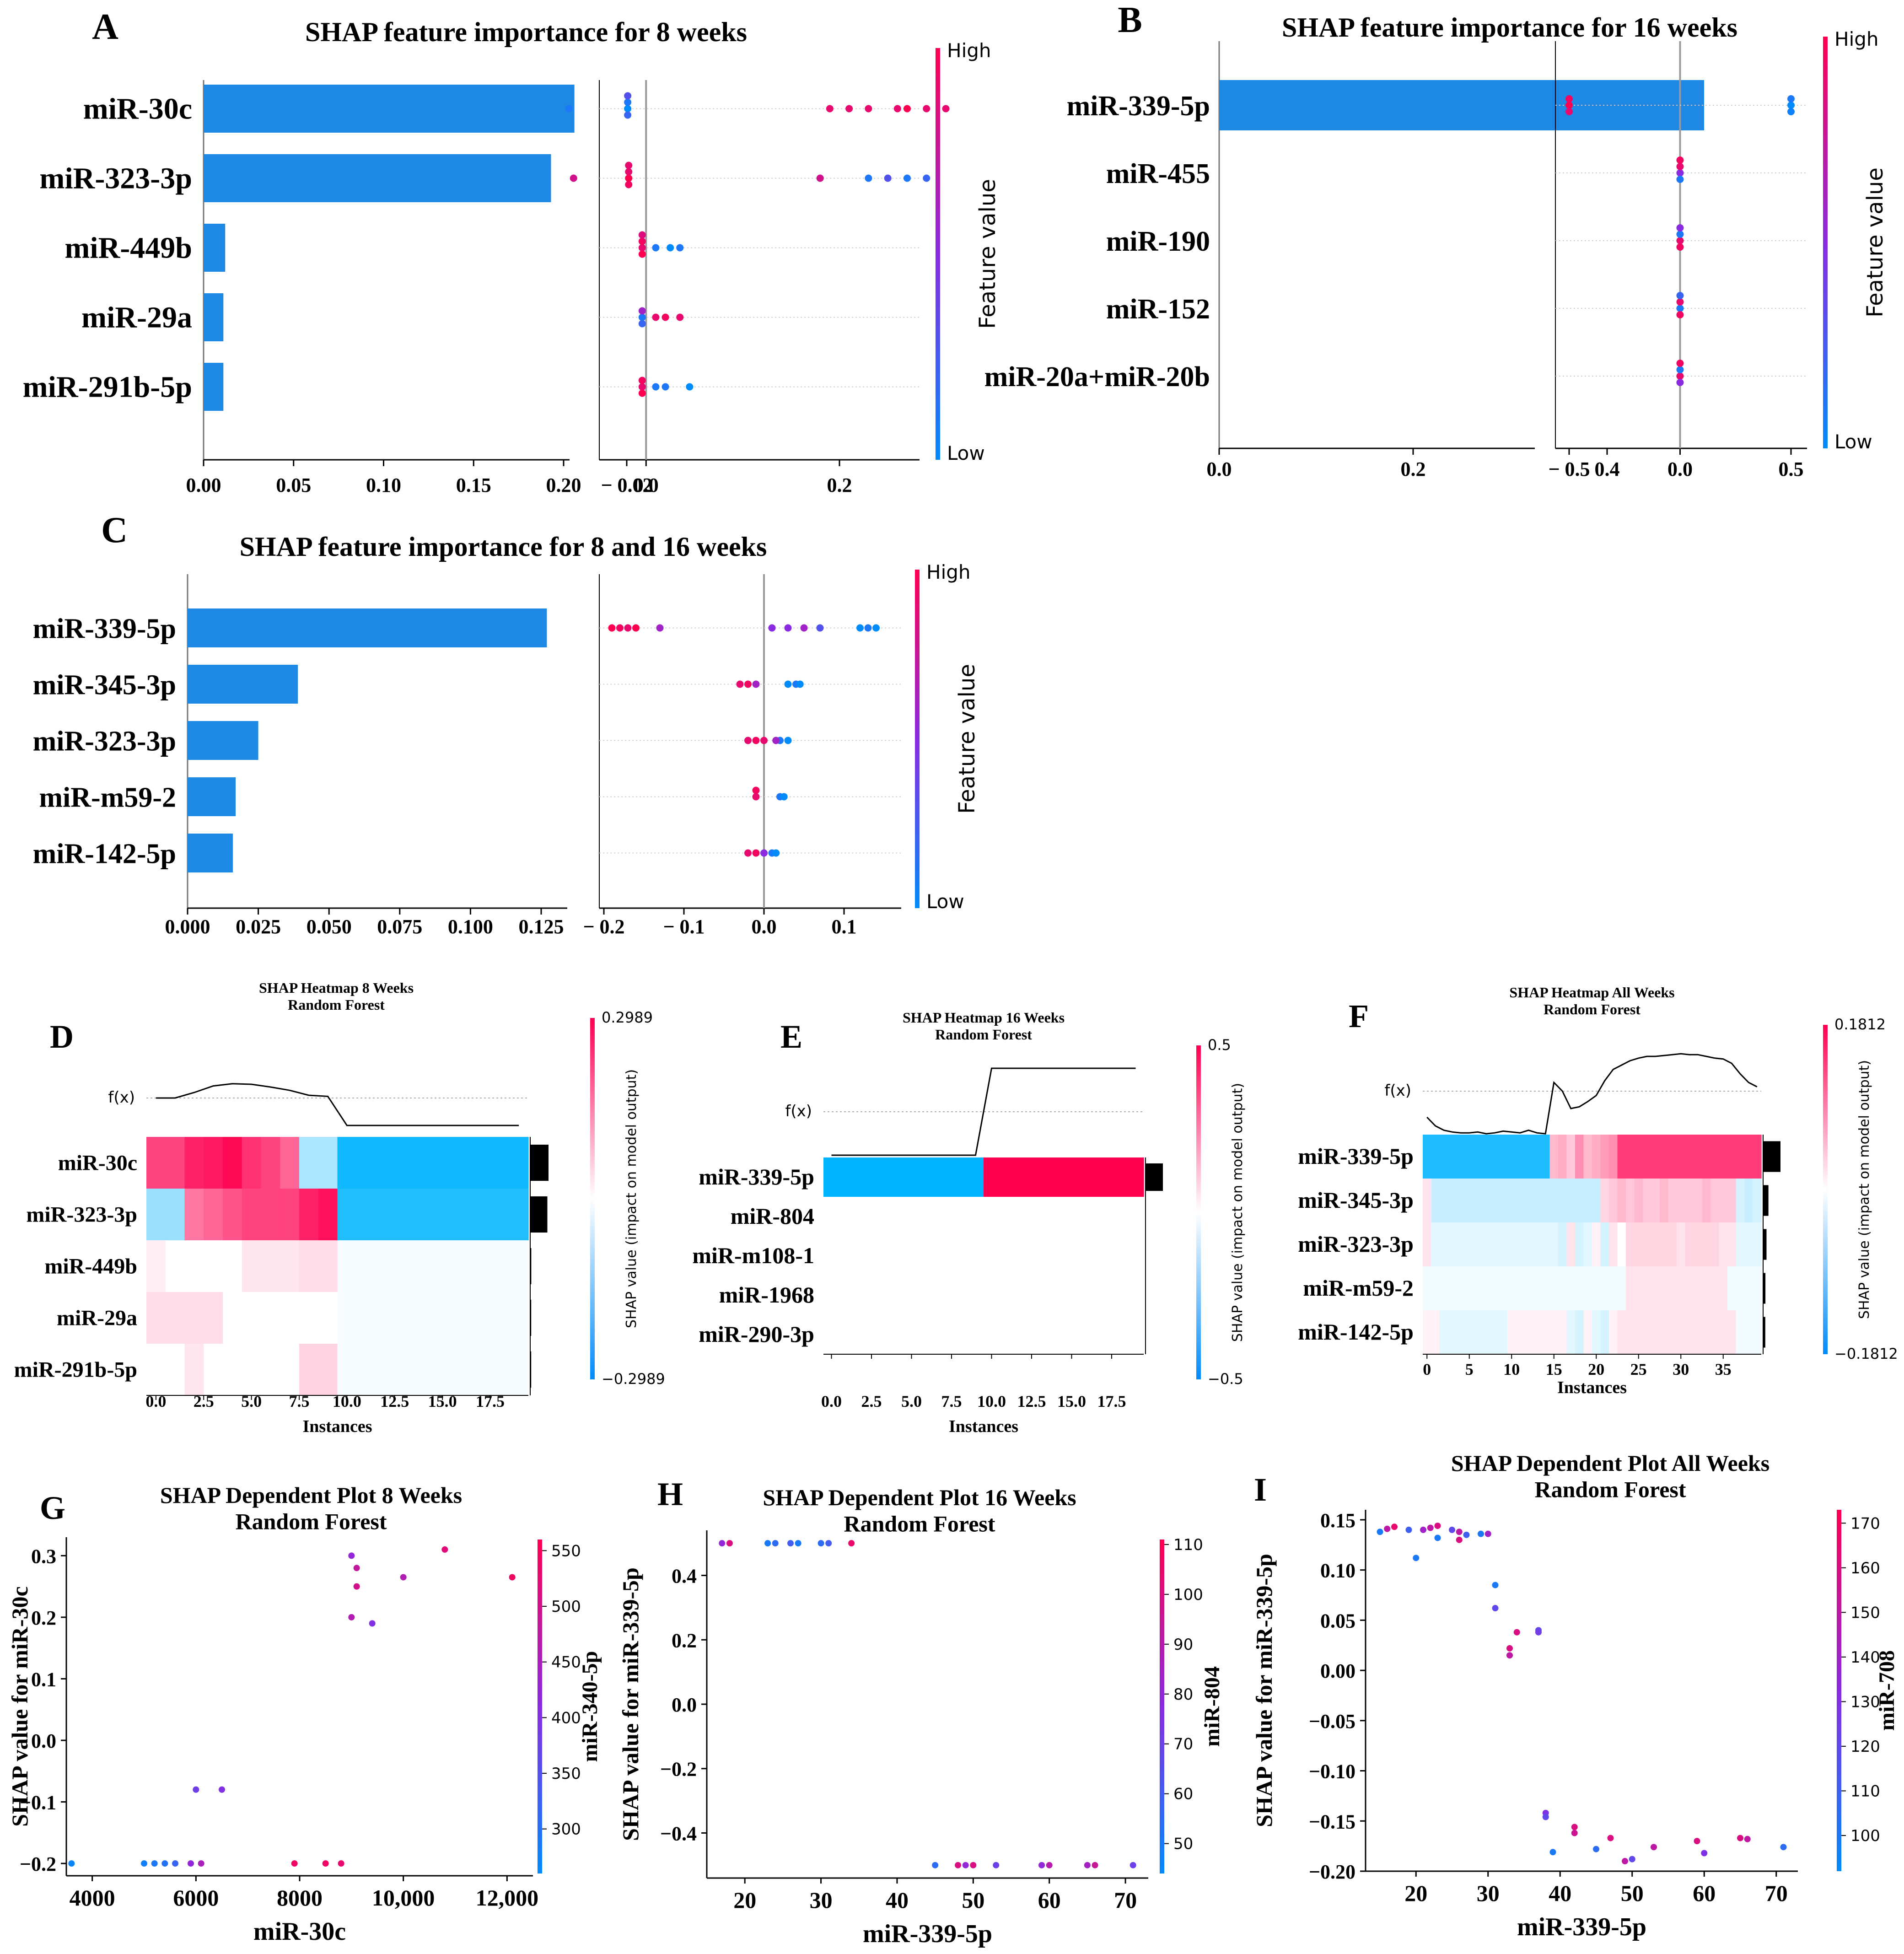 The height and width of the screenshot is (1954, 1904). Describe the element at coordinates (473, 485) in the screenshot. I see `x-tick-label-A-3: 0.15` at that location.